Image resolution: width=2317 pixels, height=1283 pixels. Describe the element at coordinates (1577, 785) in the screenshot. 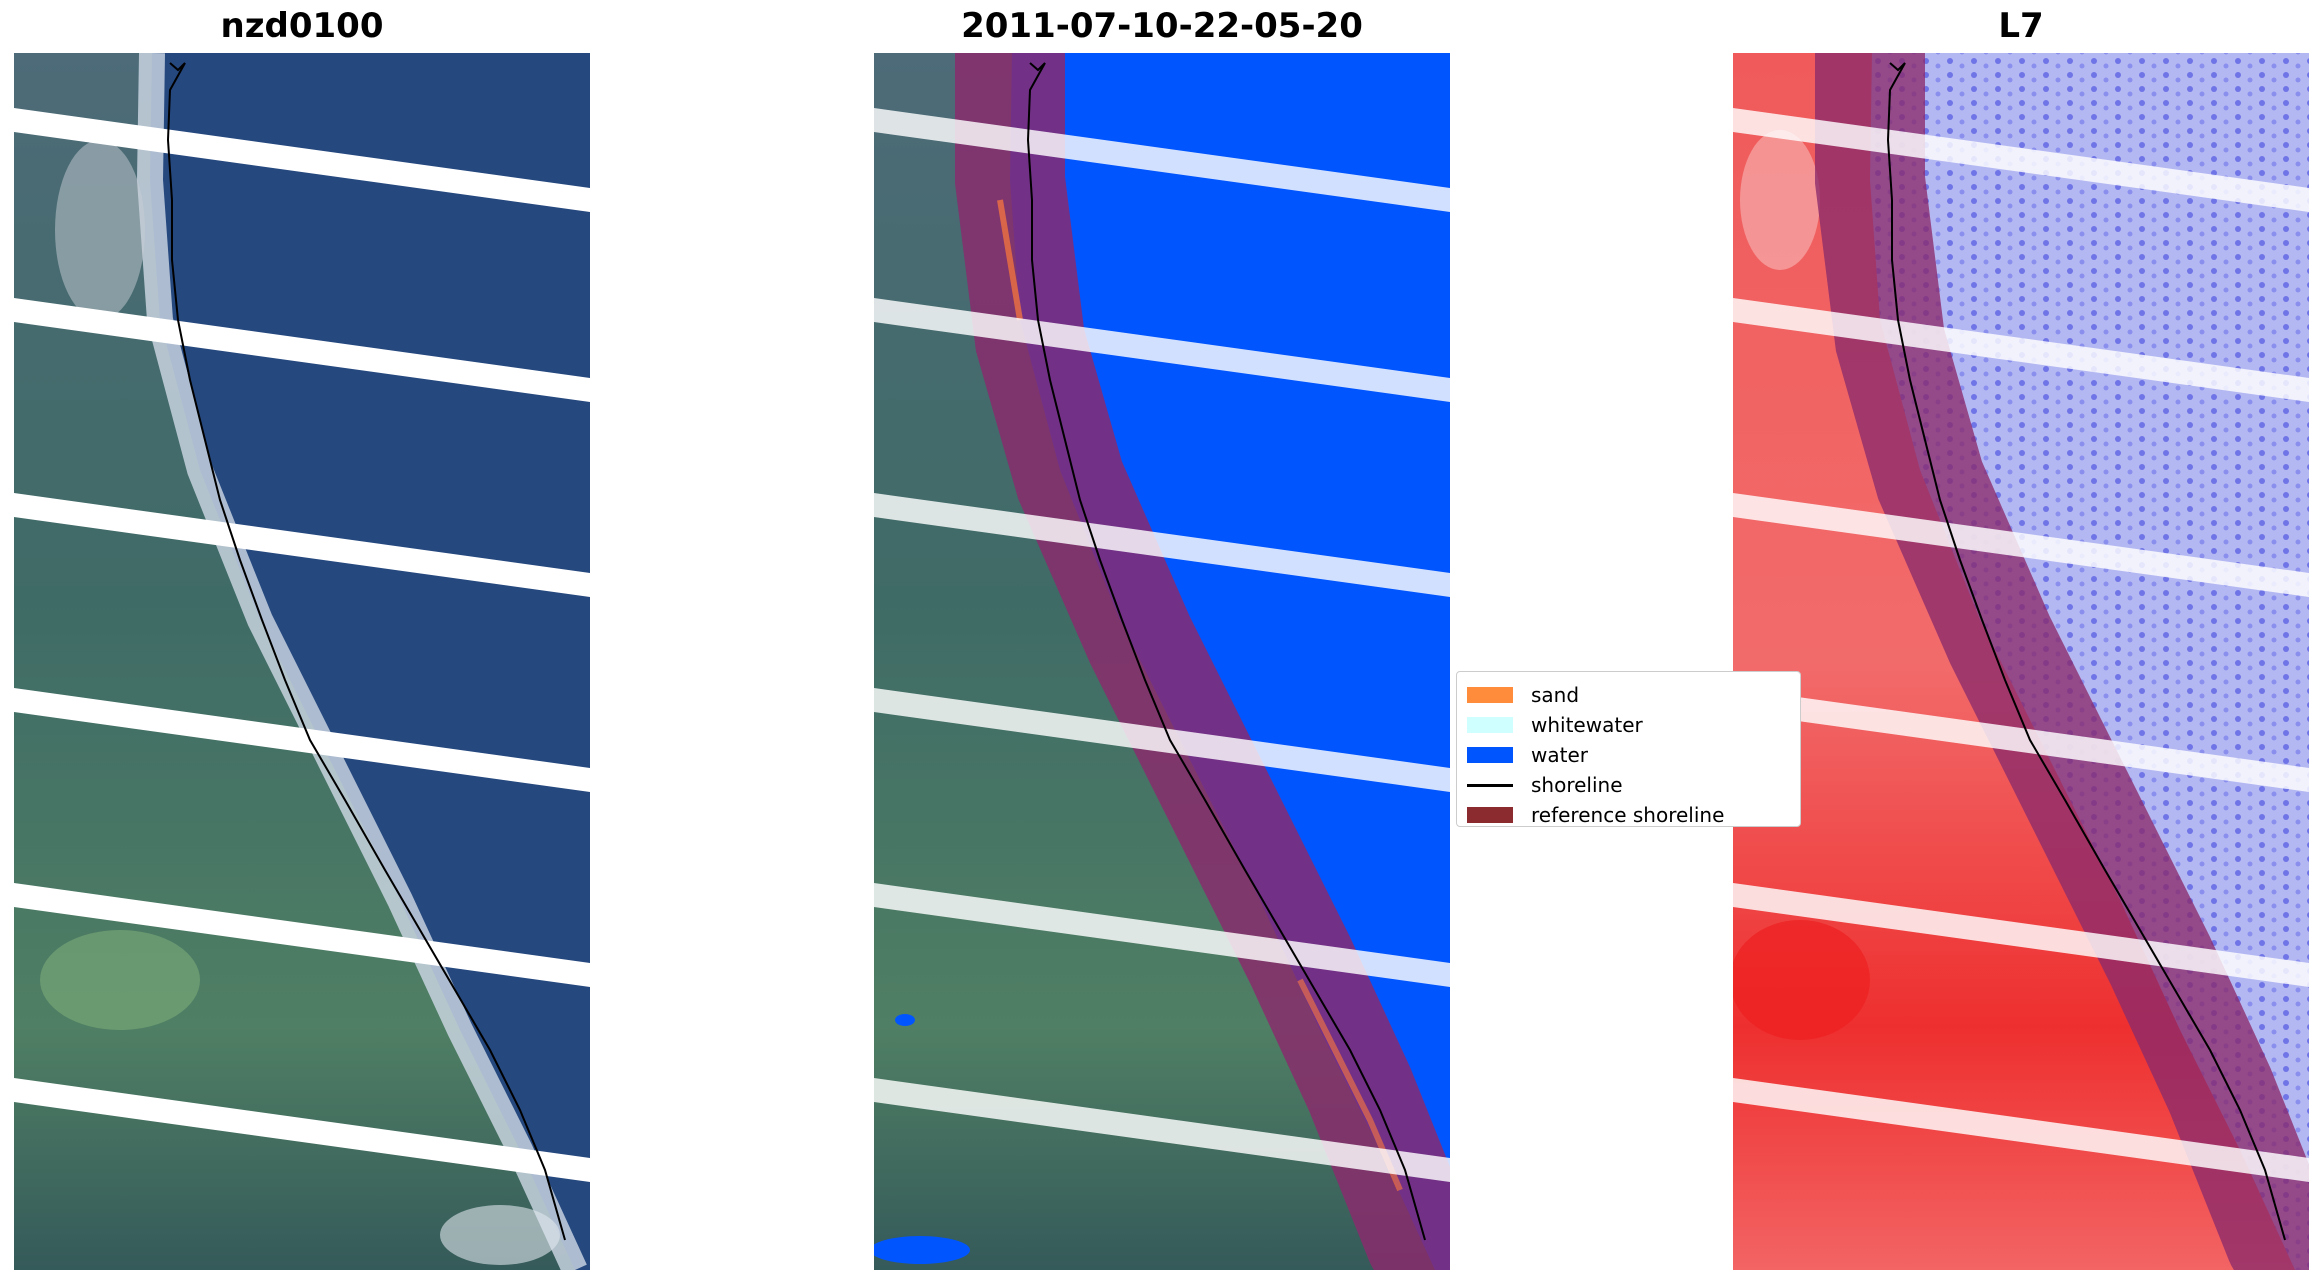

I see `legend-label: shoreline` at that location.